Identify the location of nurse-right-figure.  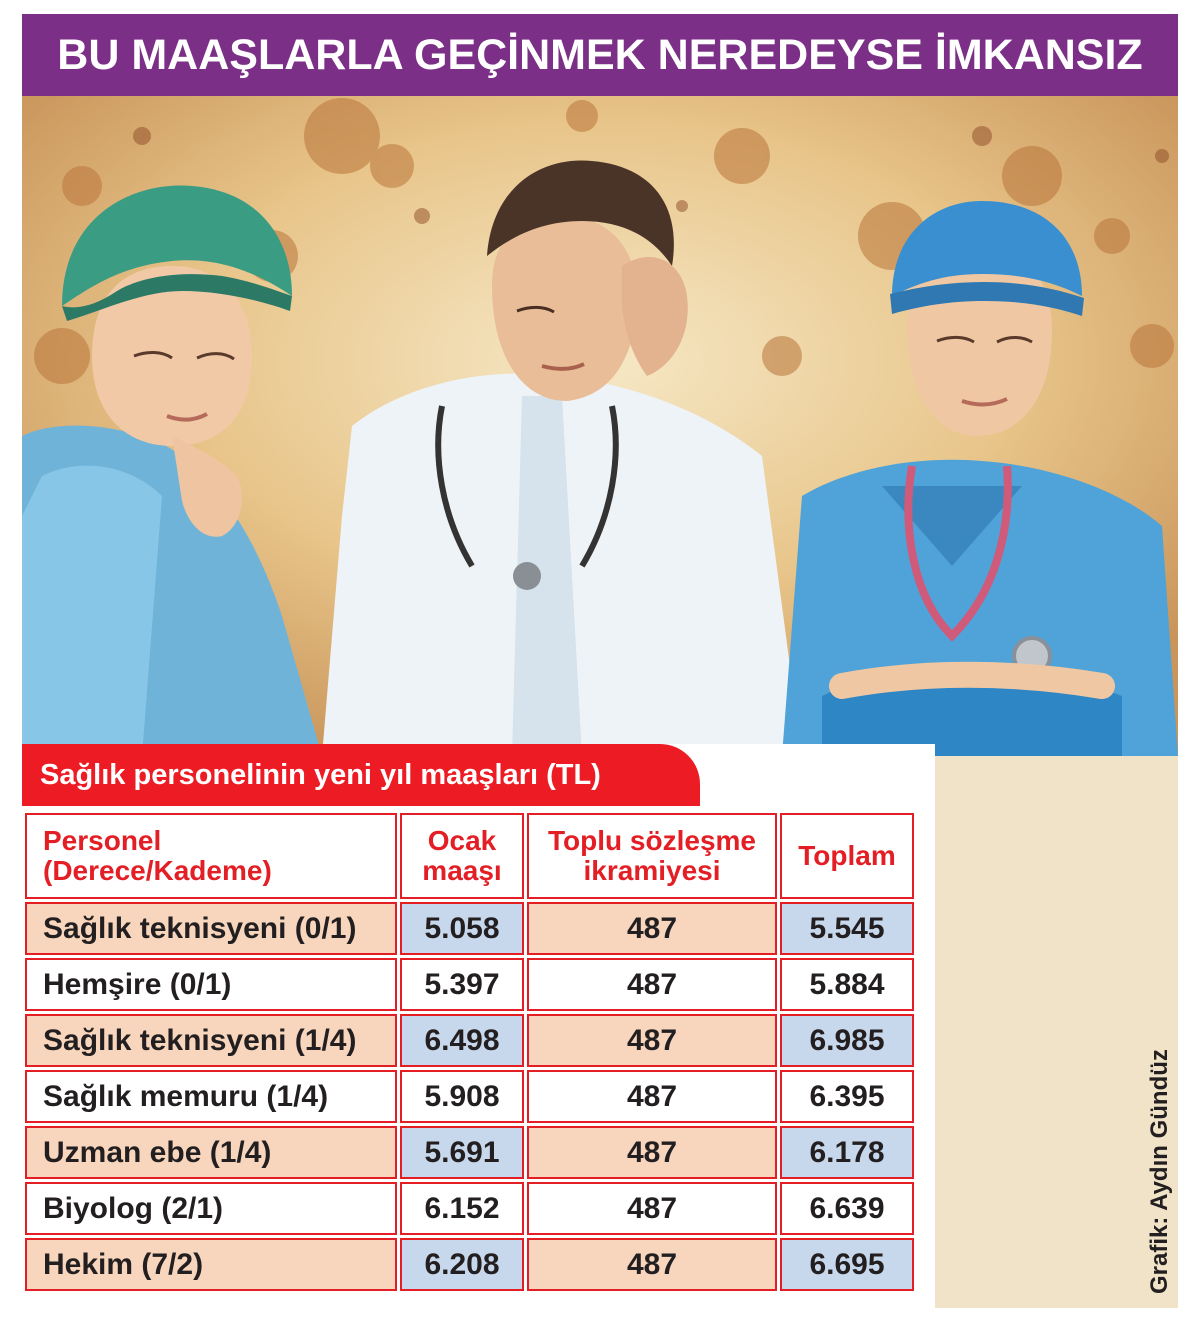
(980, 478).